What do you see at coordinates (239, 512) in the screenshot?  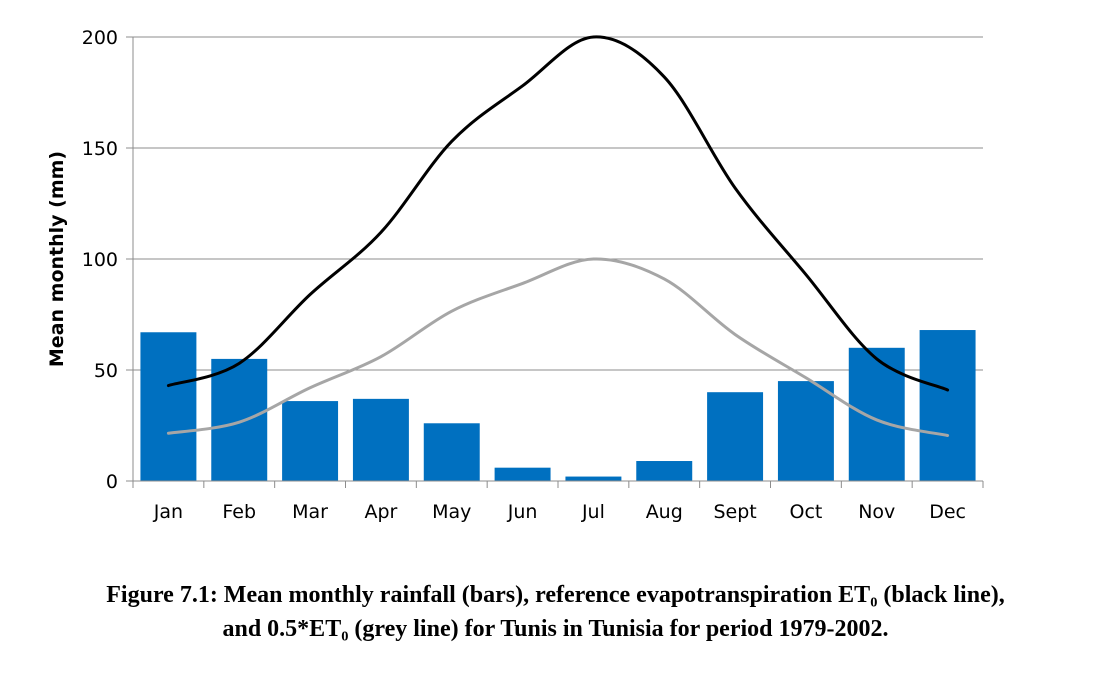 I see `x-tick-label: Feb` at bounding box center [239, 512].